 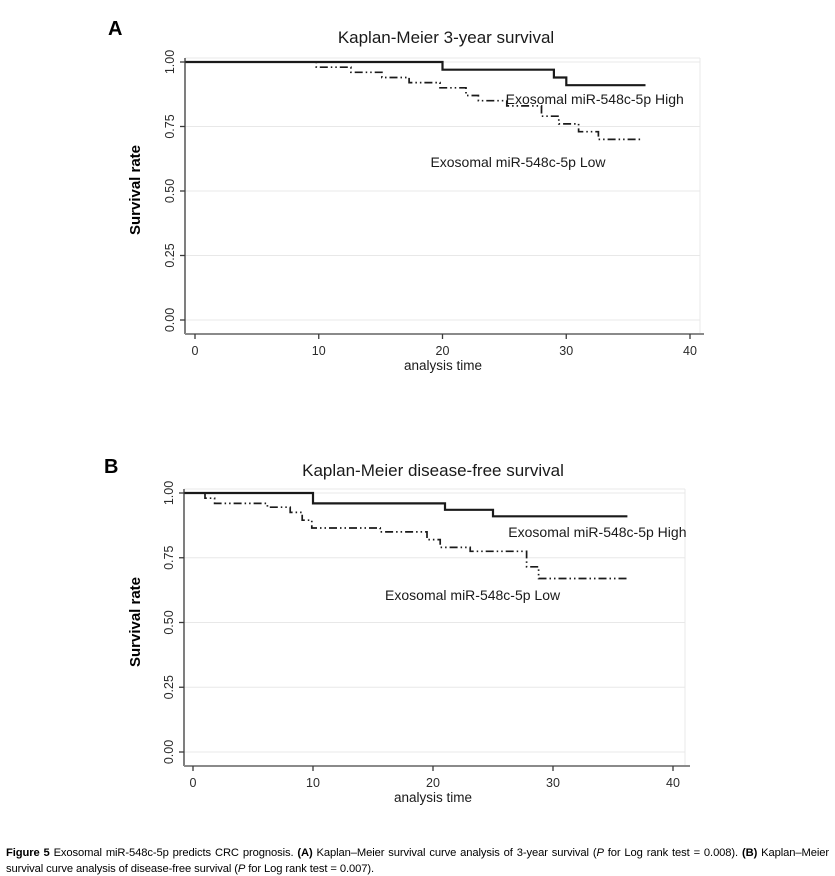 What do you see at coordinates (135, 622) in the screenshot?
I see `panel-b-y-axis-title: Survival rate` at bounding box center [135, 622].